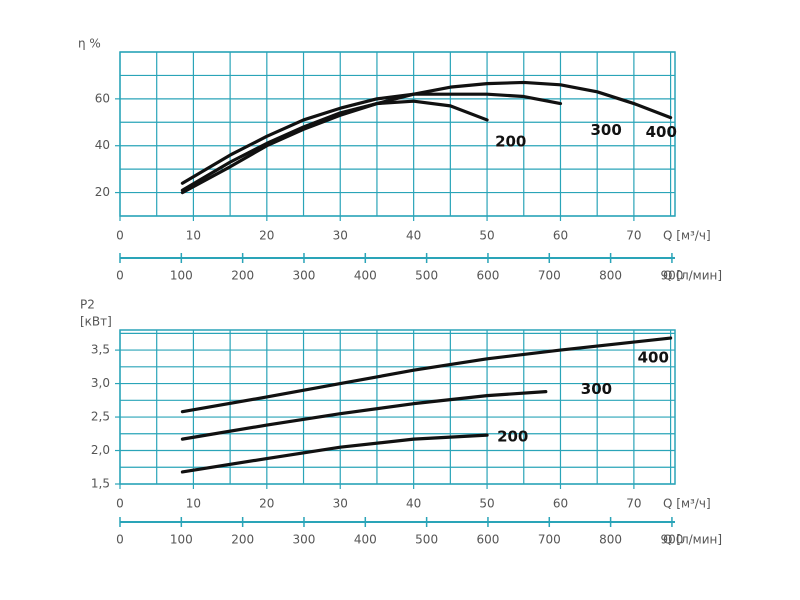 The height and width of the screenshot is (600, 800). What do you see at coordinates (102, 145) in the screenshot?
I see `y-tick-label: 40` at bounding box center [102, 145].